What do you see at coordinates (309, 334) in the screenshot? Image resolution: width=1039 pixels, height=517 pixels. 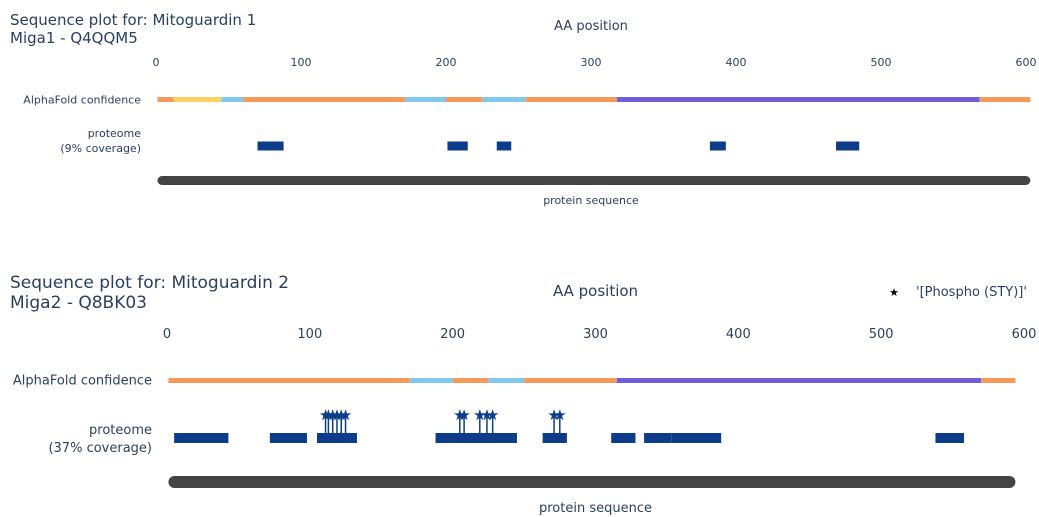 I see `plot2-x-tick-label: 100` at bounding box center [309, 334].